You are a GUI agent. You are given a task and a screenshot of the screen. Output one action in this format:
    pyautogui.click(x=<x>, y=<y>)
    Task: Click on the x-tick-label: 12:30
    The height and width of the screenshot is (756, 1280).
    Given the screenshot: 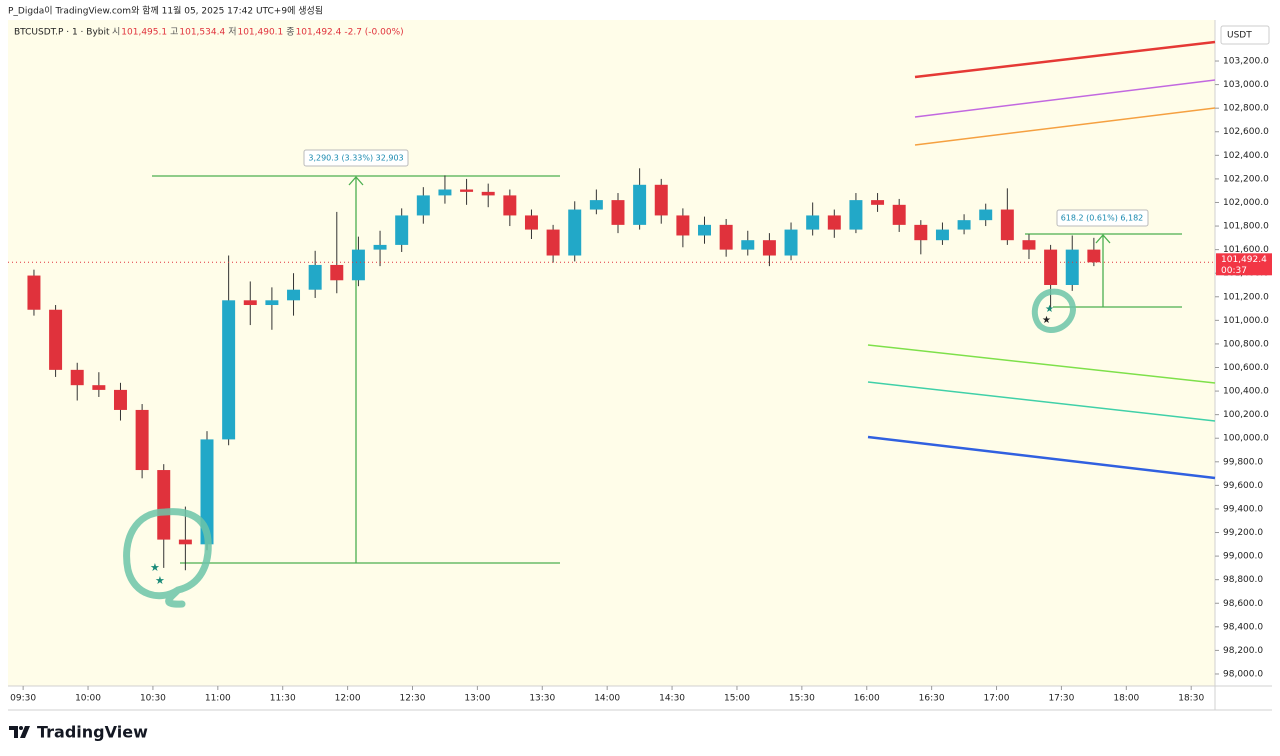 What is the action you would take?
    pyautogui.click(x=413, y=699)
    